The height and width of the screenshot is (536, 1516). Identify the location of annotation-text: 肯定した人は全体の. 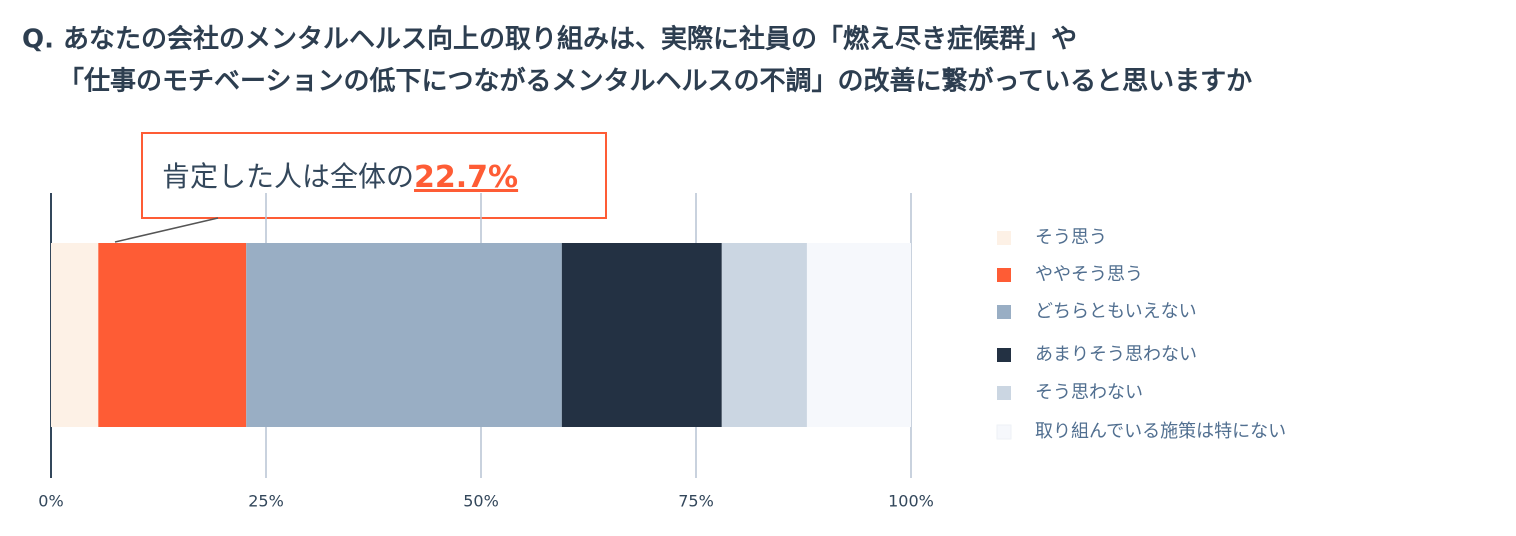
(288, 176).